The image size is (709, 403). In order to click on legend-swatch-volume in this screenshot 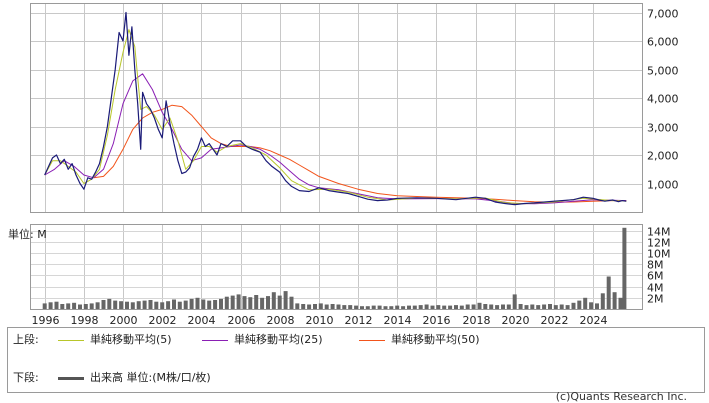, I will do `click(71, 378)`.